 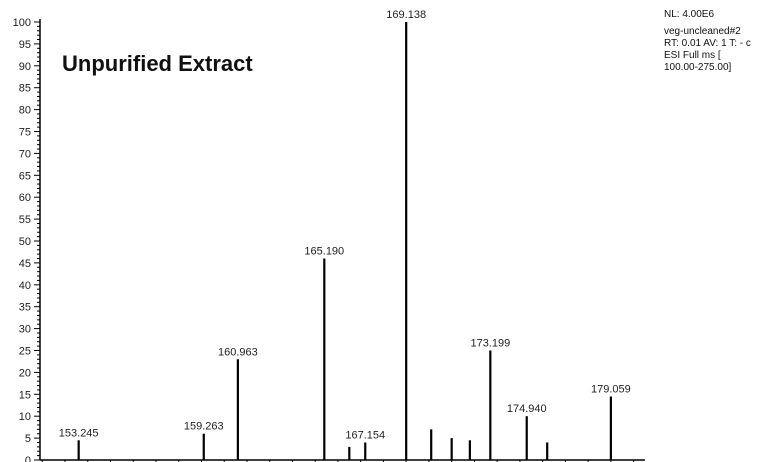 What do you see at coordinates (707, 43) in the screenshot?
I see `info-line-3: RT: 0.01 AV: 1 T: - c` at bounding box center [707, 43].